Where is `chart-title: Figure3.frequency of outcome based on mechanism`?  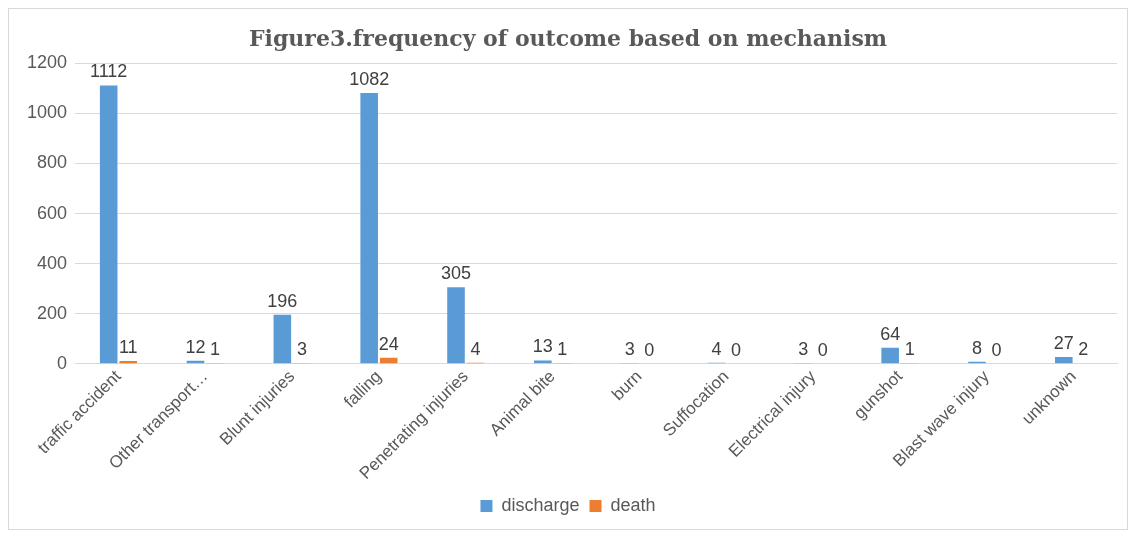 chart-title: Figure3.frequency of outcome based on mechanism is located at coordinates (568, 37).